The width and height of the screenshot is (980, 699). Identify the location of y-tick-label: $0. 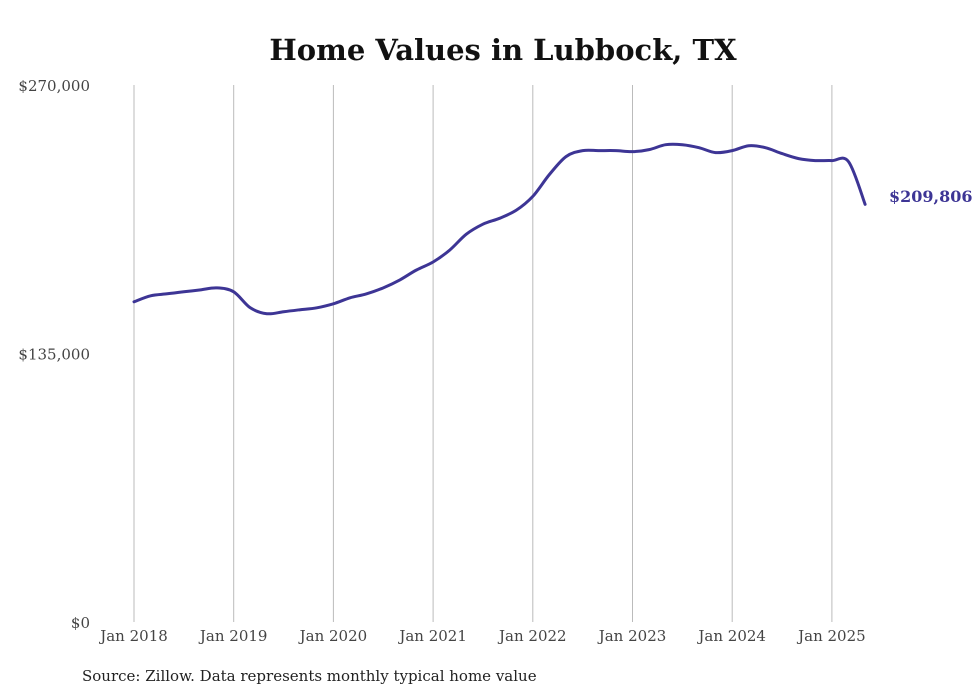
(80, 623).